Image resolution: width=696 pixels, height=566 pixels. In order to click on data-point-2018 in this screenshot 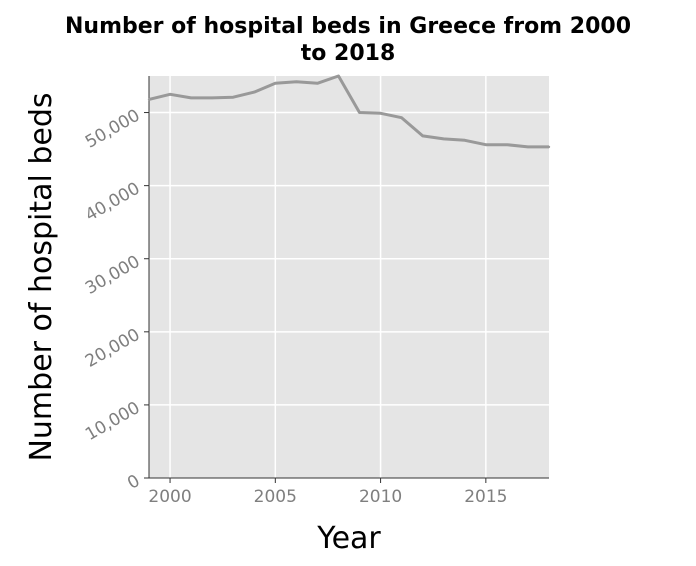, I will do `click(549, 147)`.